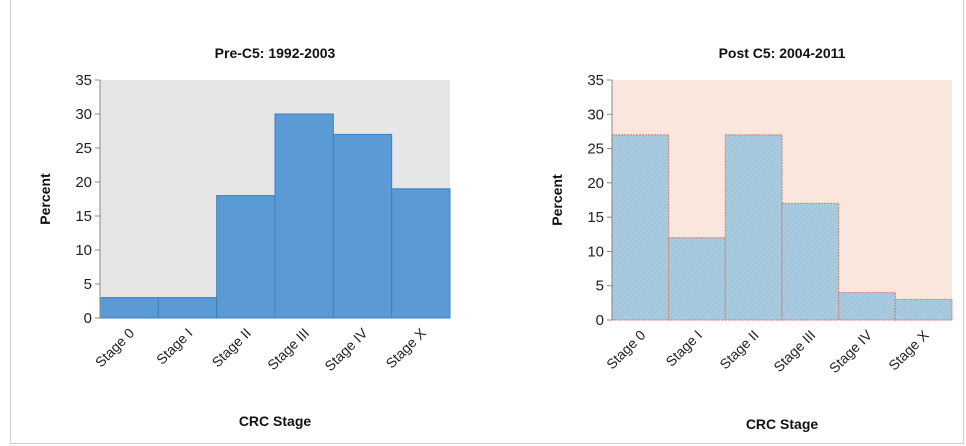 The image size is (966, 446). Describe the element at coordinates (782, 53) in the screenshot. I see `chart-title: Post C5: 2004-2011` at that location.